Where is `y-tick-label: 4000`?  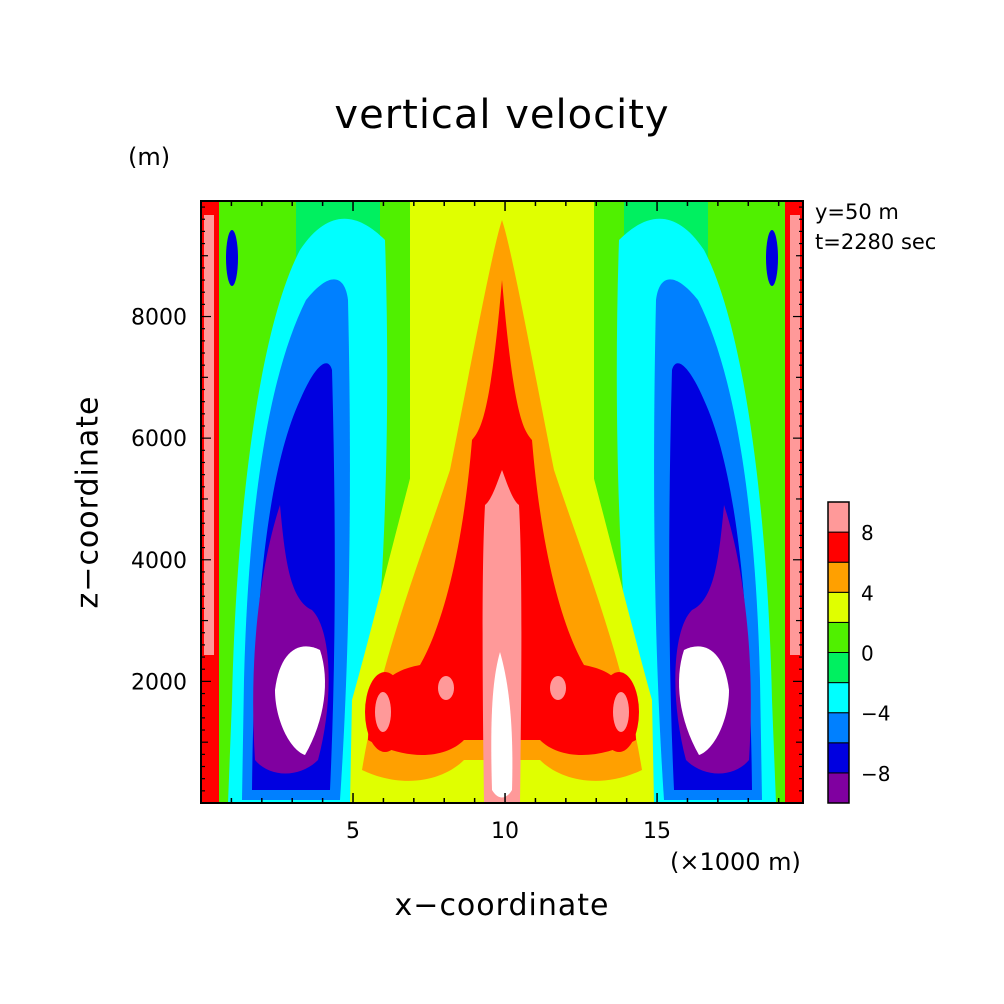 y-tick-label: 4000 is located at coordinates (159, 561).